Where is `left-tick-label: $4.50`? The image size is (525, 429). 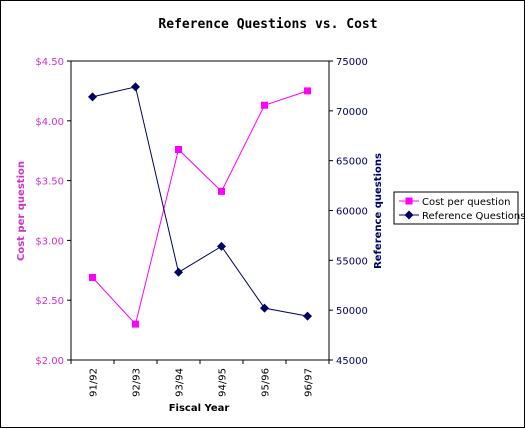 left-tick-label: $4.50 is located at coordinates (49, 62).